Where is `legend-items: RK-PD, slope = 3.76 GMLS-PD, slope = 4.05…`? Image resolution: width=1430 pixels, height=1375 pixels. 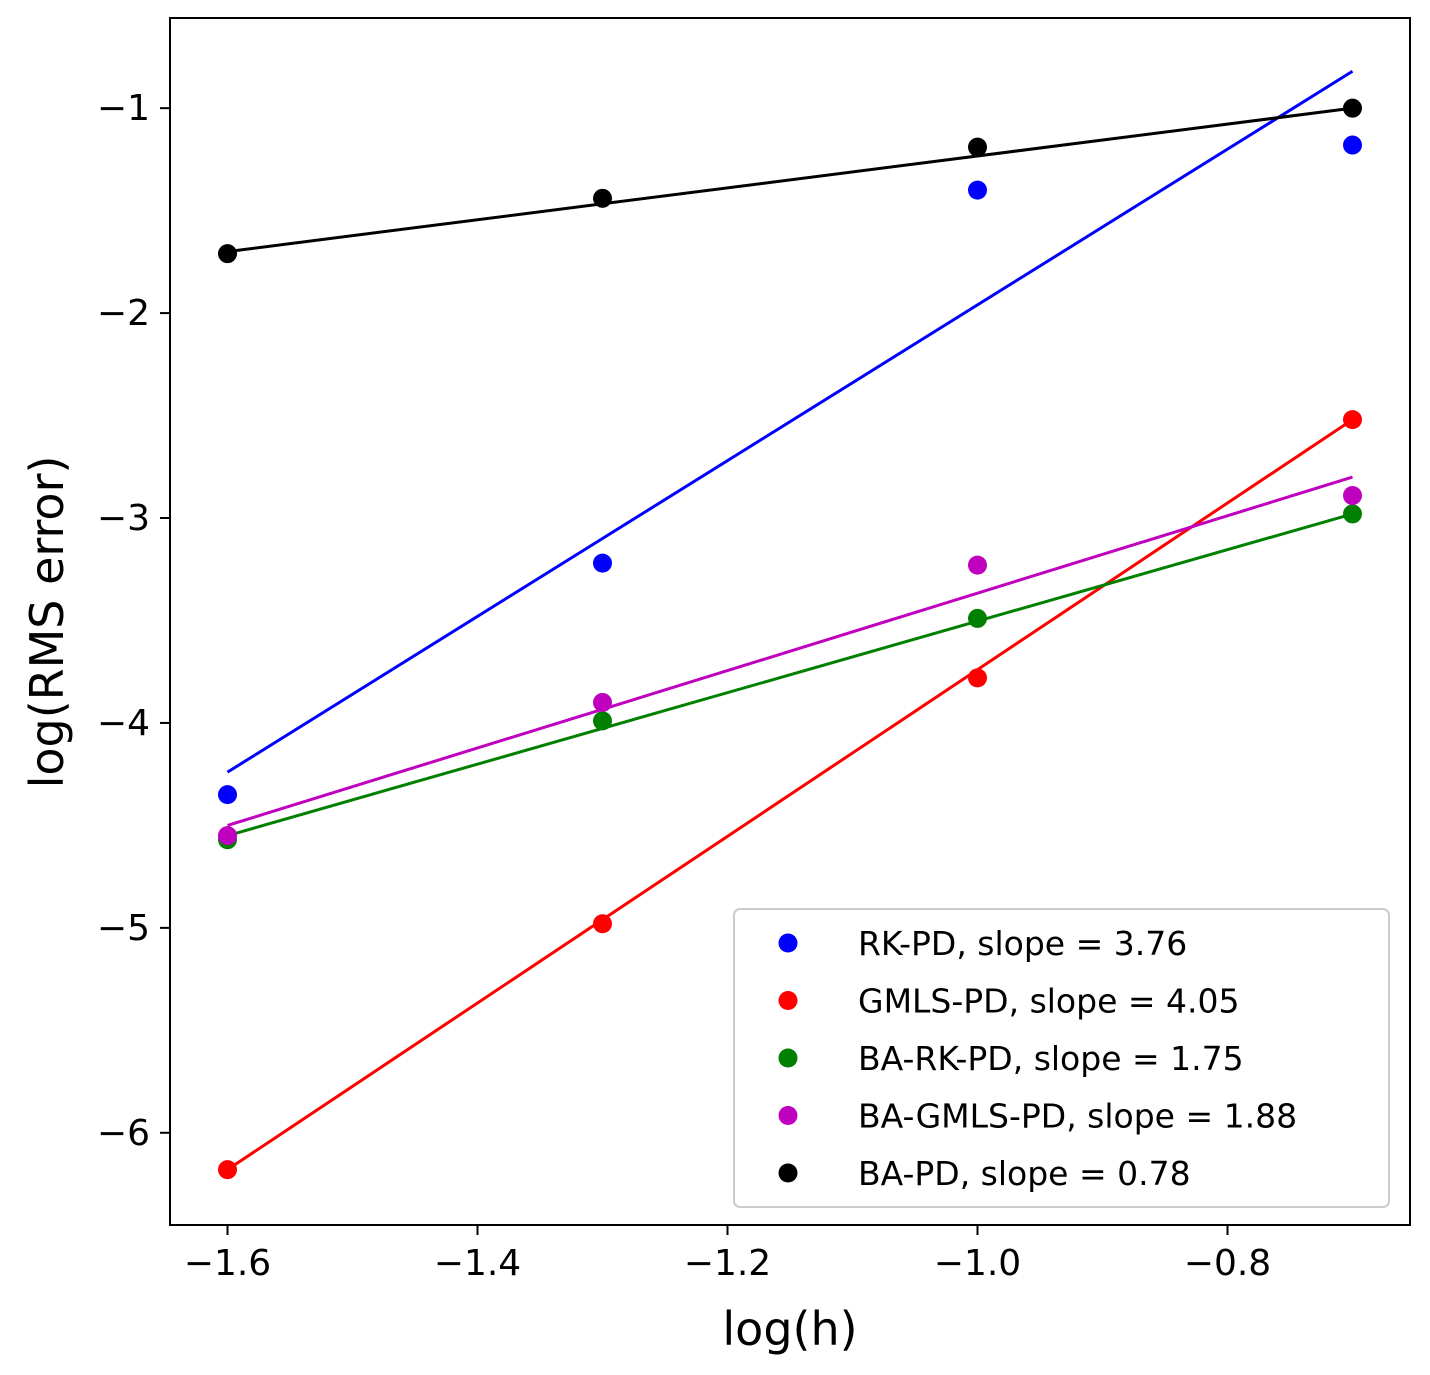 legend-items: RK-PD, slope = 3.76 GMLS-PD, slope = 4.05… is located at coordinates (1037, 1058).